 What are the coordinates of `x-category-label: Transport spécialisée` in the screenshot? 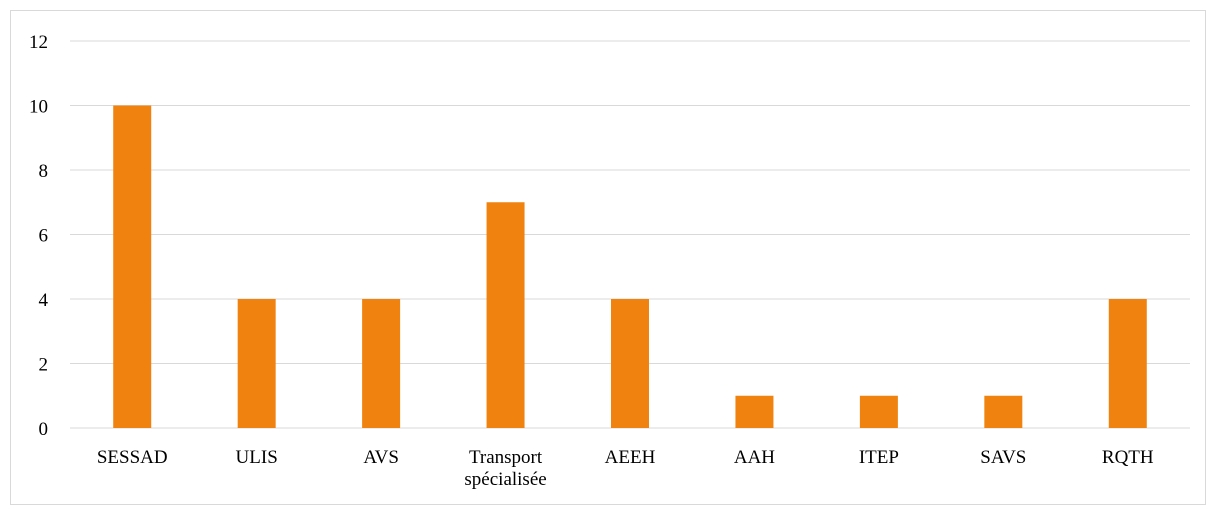 It's located at (505, 468).